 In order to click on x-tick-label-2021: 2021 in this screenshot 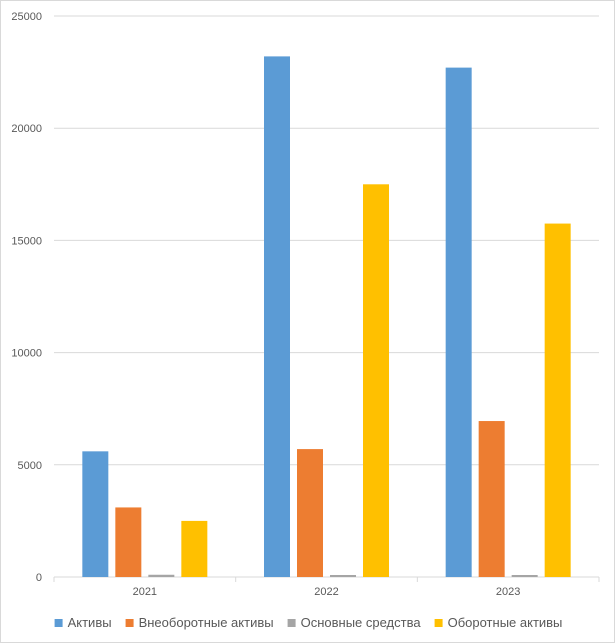, I will do `click(145, 592)`.